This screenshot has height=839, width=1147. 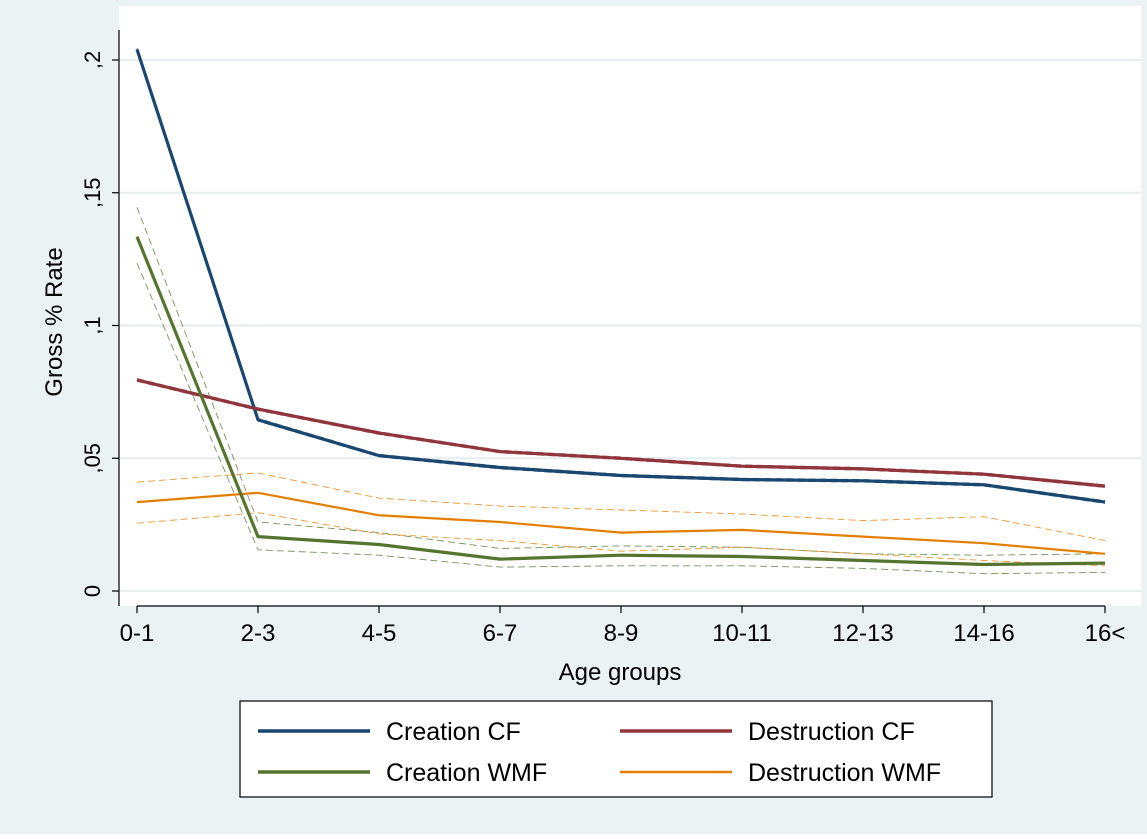 I want to click on x-tick-label: 8-9, so click(x=621, y=633).